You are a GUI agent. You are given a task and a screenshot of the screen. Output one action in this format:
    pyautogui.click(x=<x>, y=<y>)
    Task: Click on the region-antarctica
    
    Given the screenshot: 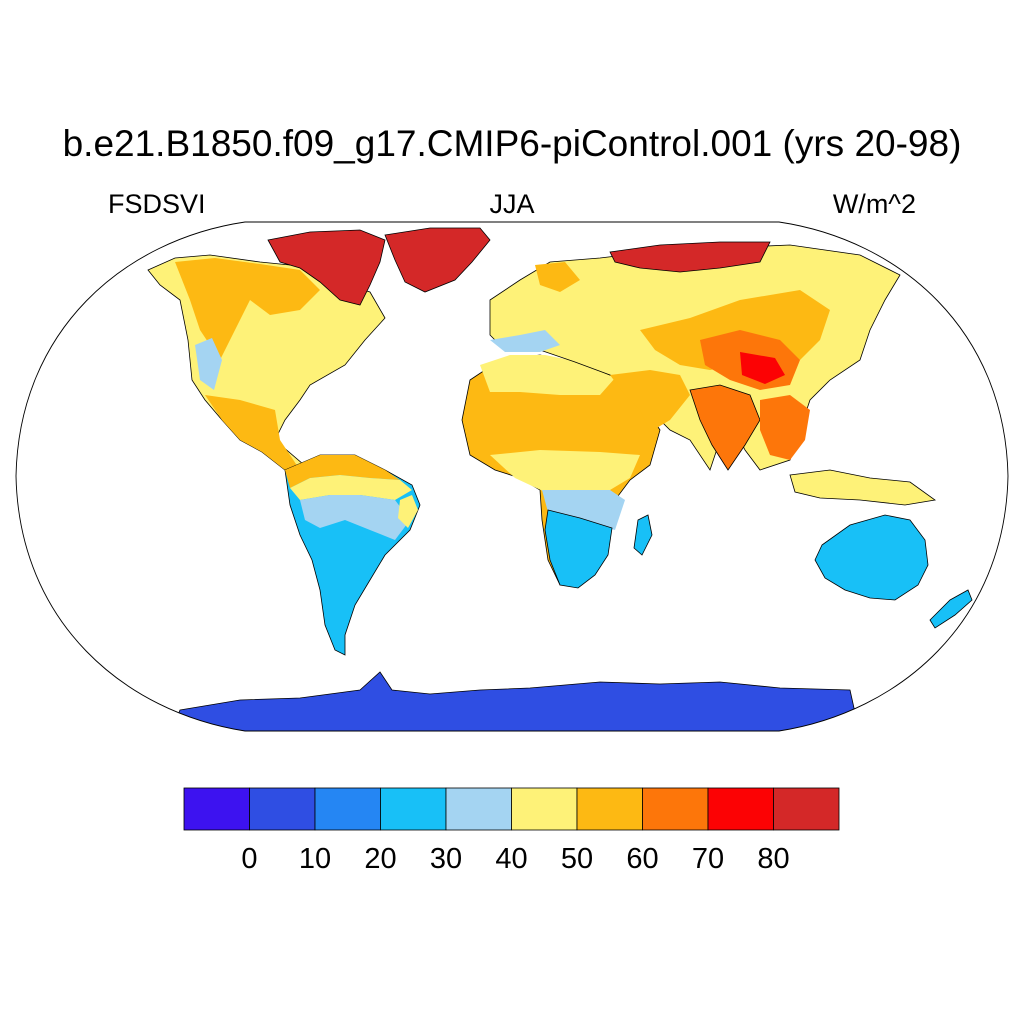 What is the action you would take?
    pyautogui.click(x=515, y=701)
    